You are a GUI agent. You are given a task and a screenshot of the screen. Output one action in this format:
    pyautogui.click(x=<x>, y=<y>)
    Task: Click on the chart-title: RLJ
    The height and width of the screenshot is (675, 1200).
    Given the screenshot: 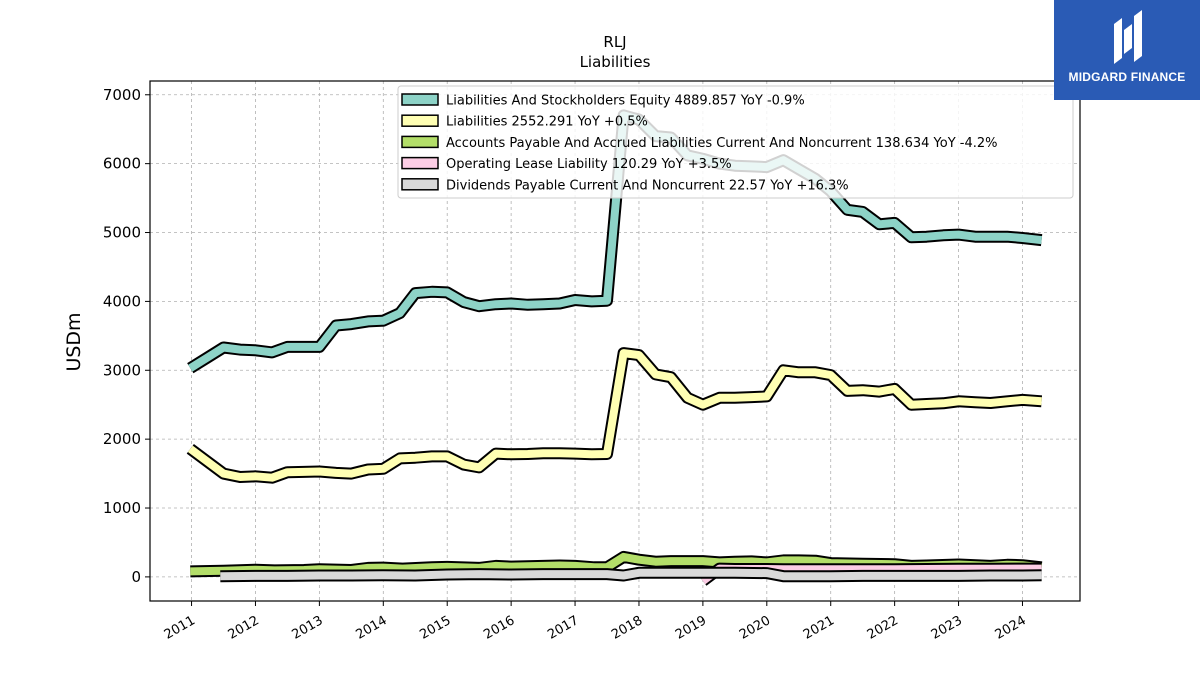 What is the action you would take?
    pyautogui.click(x=614, y=42)
    